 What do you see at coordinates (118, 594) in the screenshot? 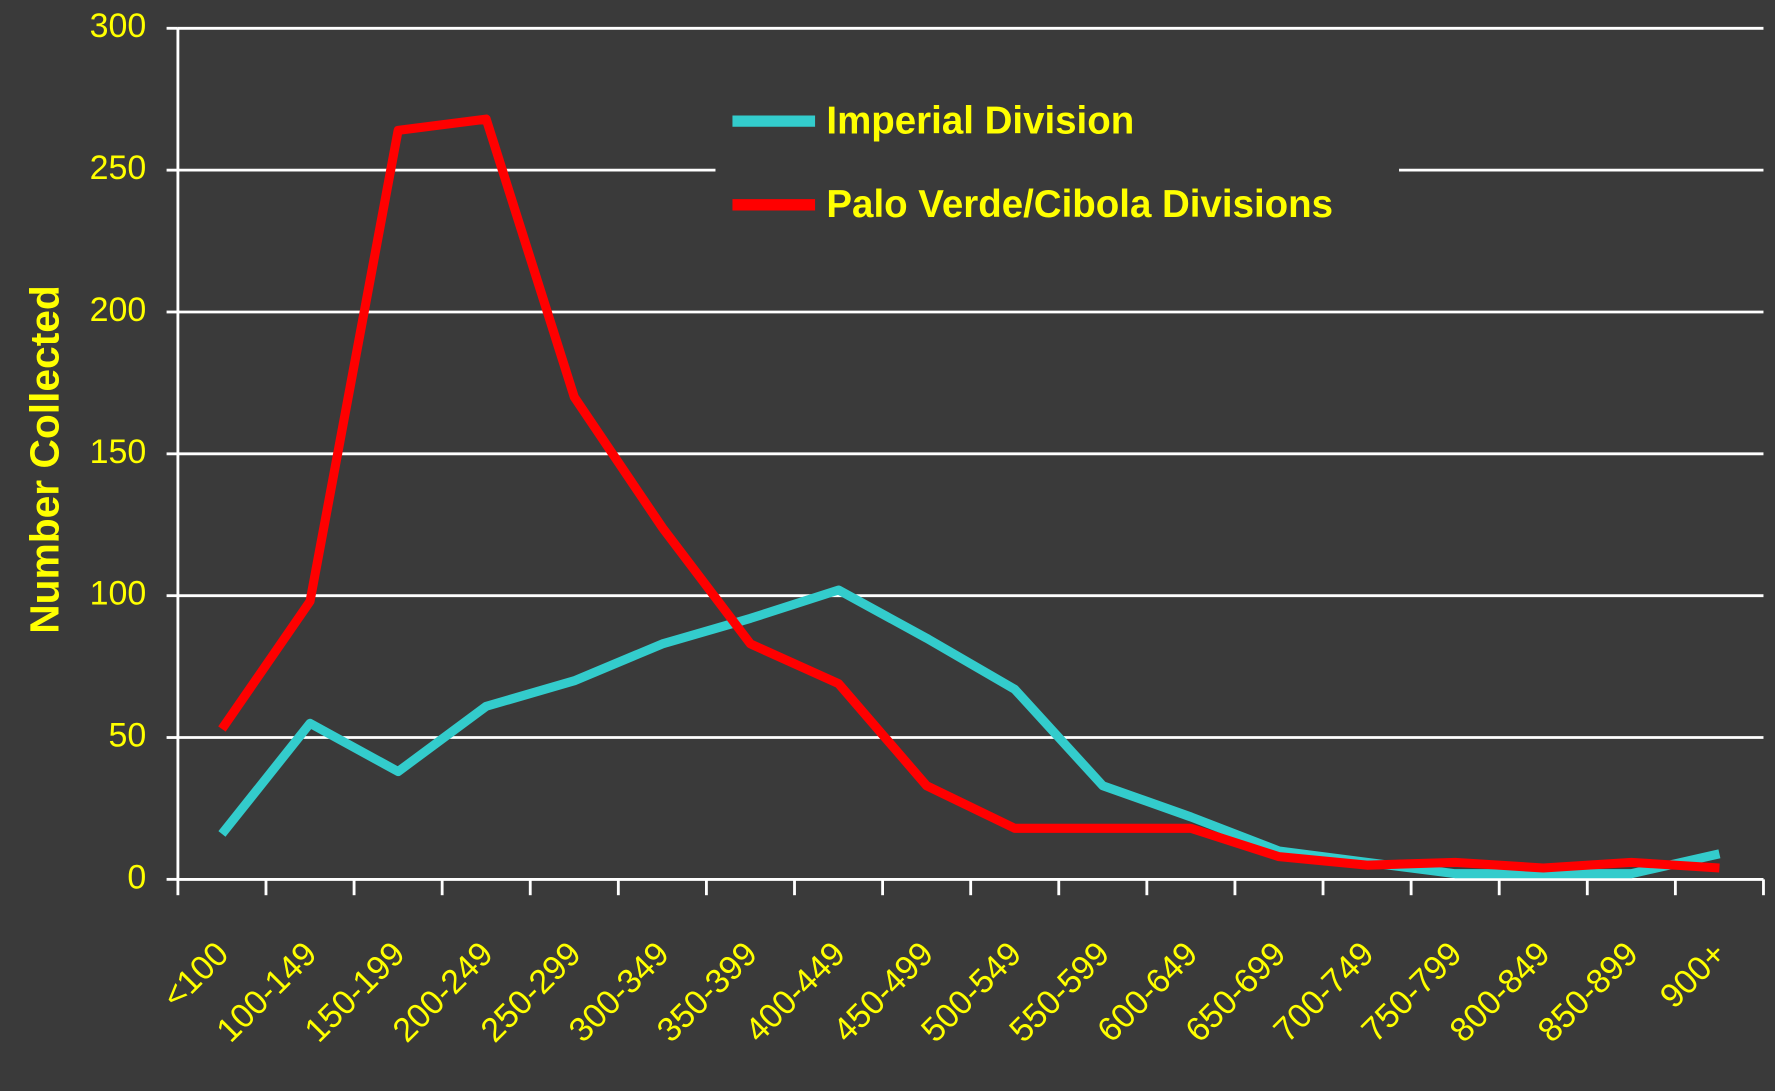
I see `y-tick-label: 100` at bounding box center [118, 594].